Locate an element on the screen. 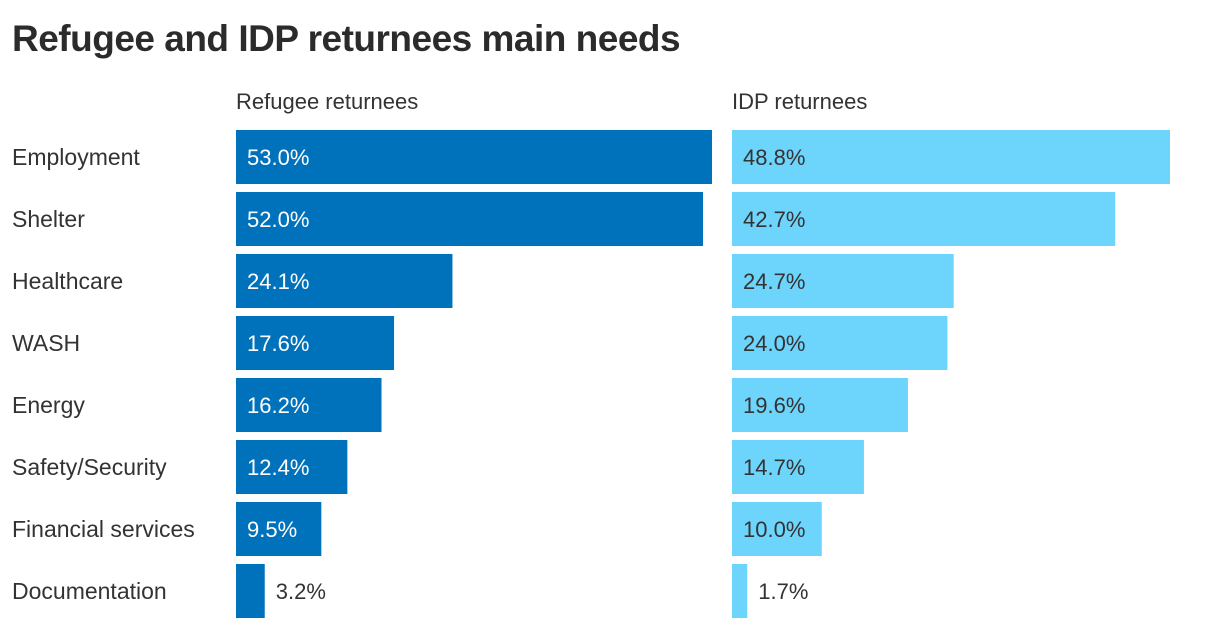 The image size is (1220, 628). category-label: Energy is located at coordinates (48, 405).